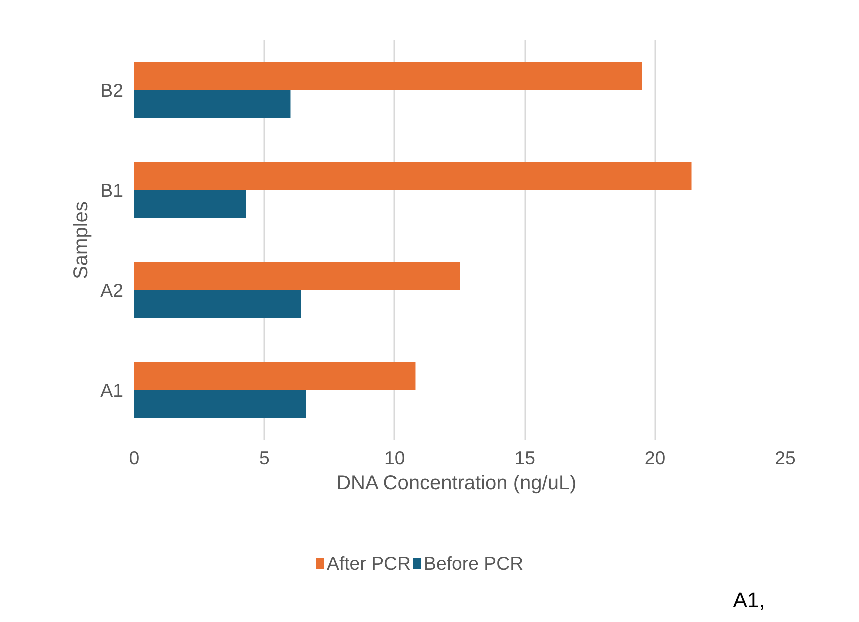  Describe the element at coordinates (112, 390) in the screenshot. I see `y-tick-label: A1` at that location.